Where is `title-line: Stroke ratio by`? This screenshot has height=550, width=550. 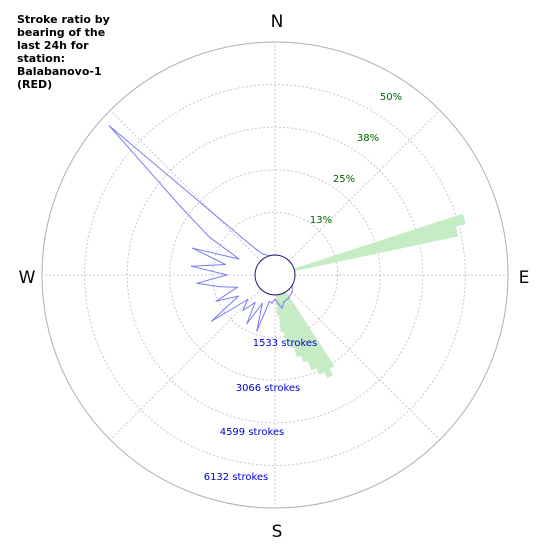 title-line: Stroke ratio by is located at coordinates (63, 19).